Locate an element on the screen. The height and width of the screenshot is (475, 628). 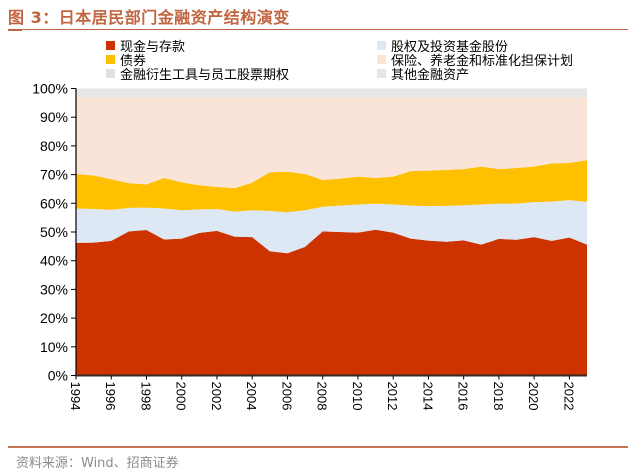
x-tick-label: 2020 is located at coordinates (533, 396).